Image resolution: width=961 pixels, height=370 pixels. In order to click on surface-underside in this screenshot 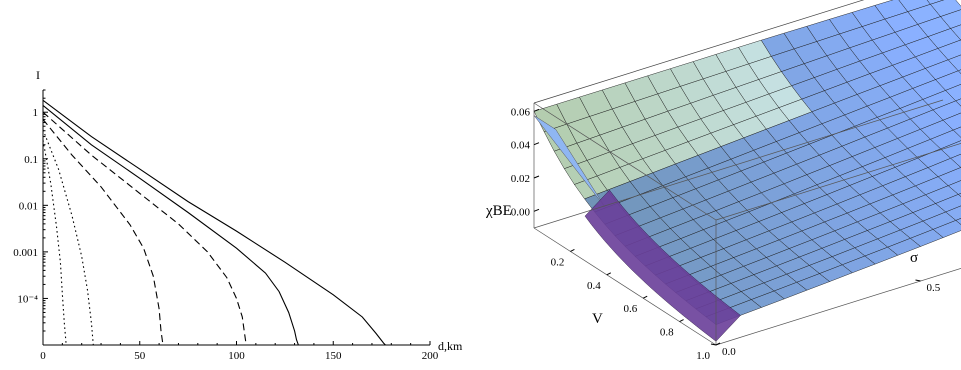, I will do `click(662, 265)`.